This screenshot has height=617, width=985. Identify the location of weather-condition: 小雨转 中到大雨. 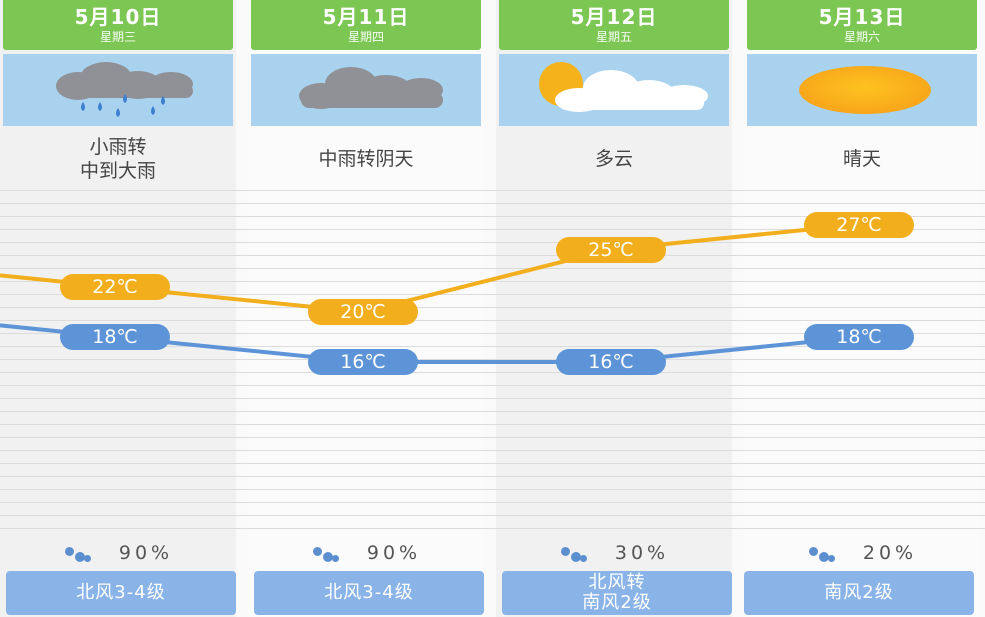
(117, 159).